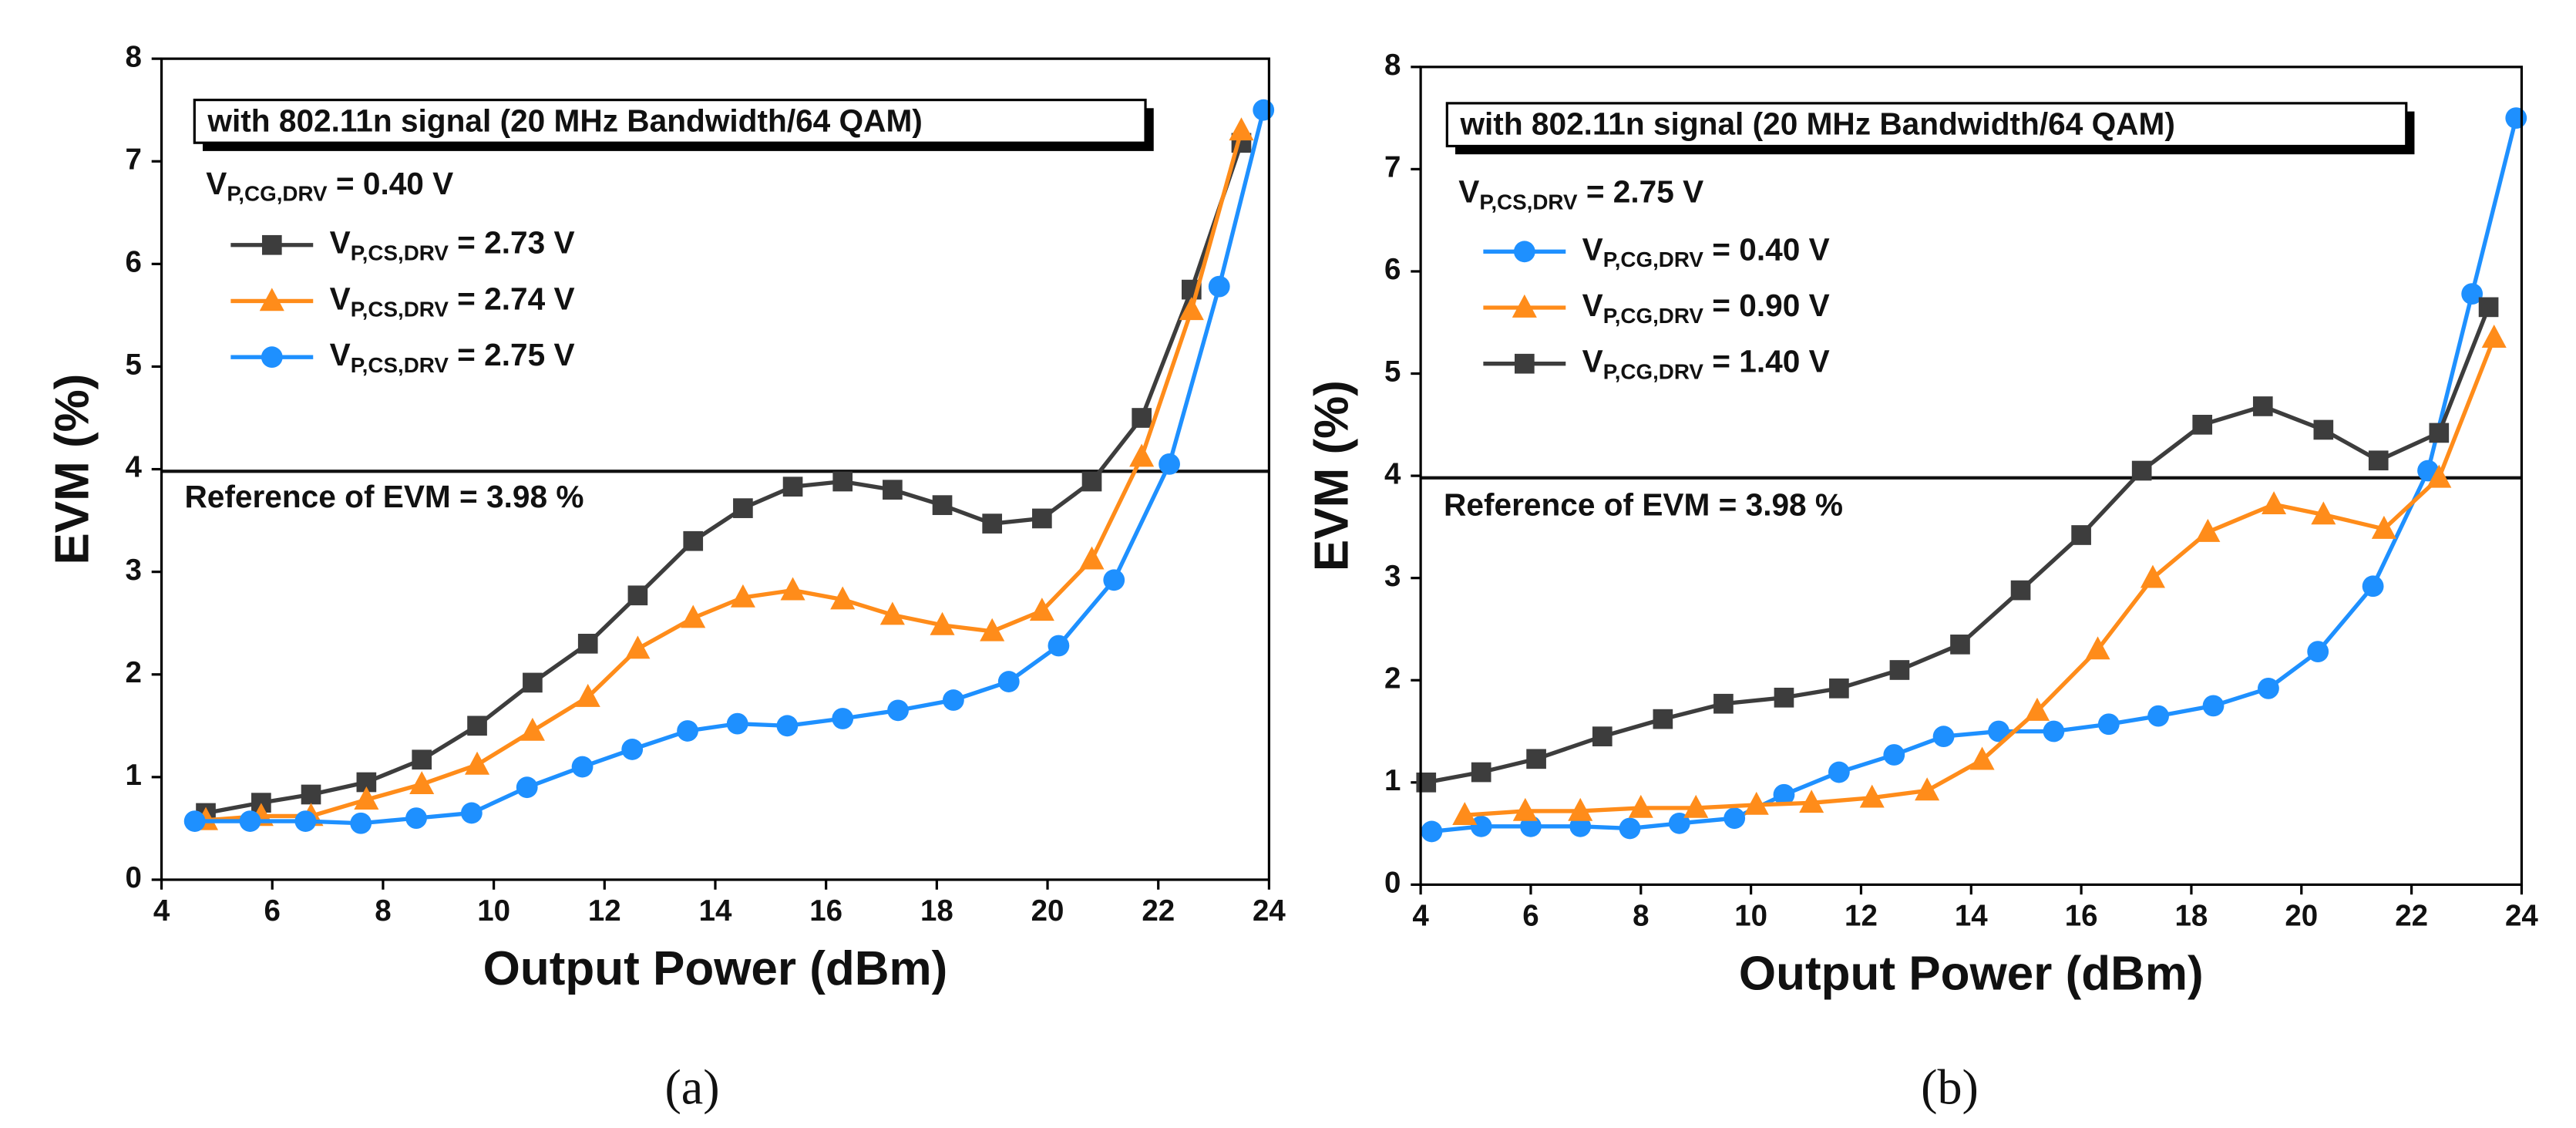  What do you see at coordinates (1706, 308) in the screenshot?
I see `legend-label: VP,CG,DRV = 0.90 V` at bounding box center [1706, 308].